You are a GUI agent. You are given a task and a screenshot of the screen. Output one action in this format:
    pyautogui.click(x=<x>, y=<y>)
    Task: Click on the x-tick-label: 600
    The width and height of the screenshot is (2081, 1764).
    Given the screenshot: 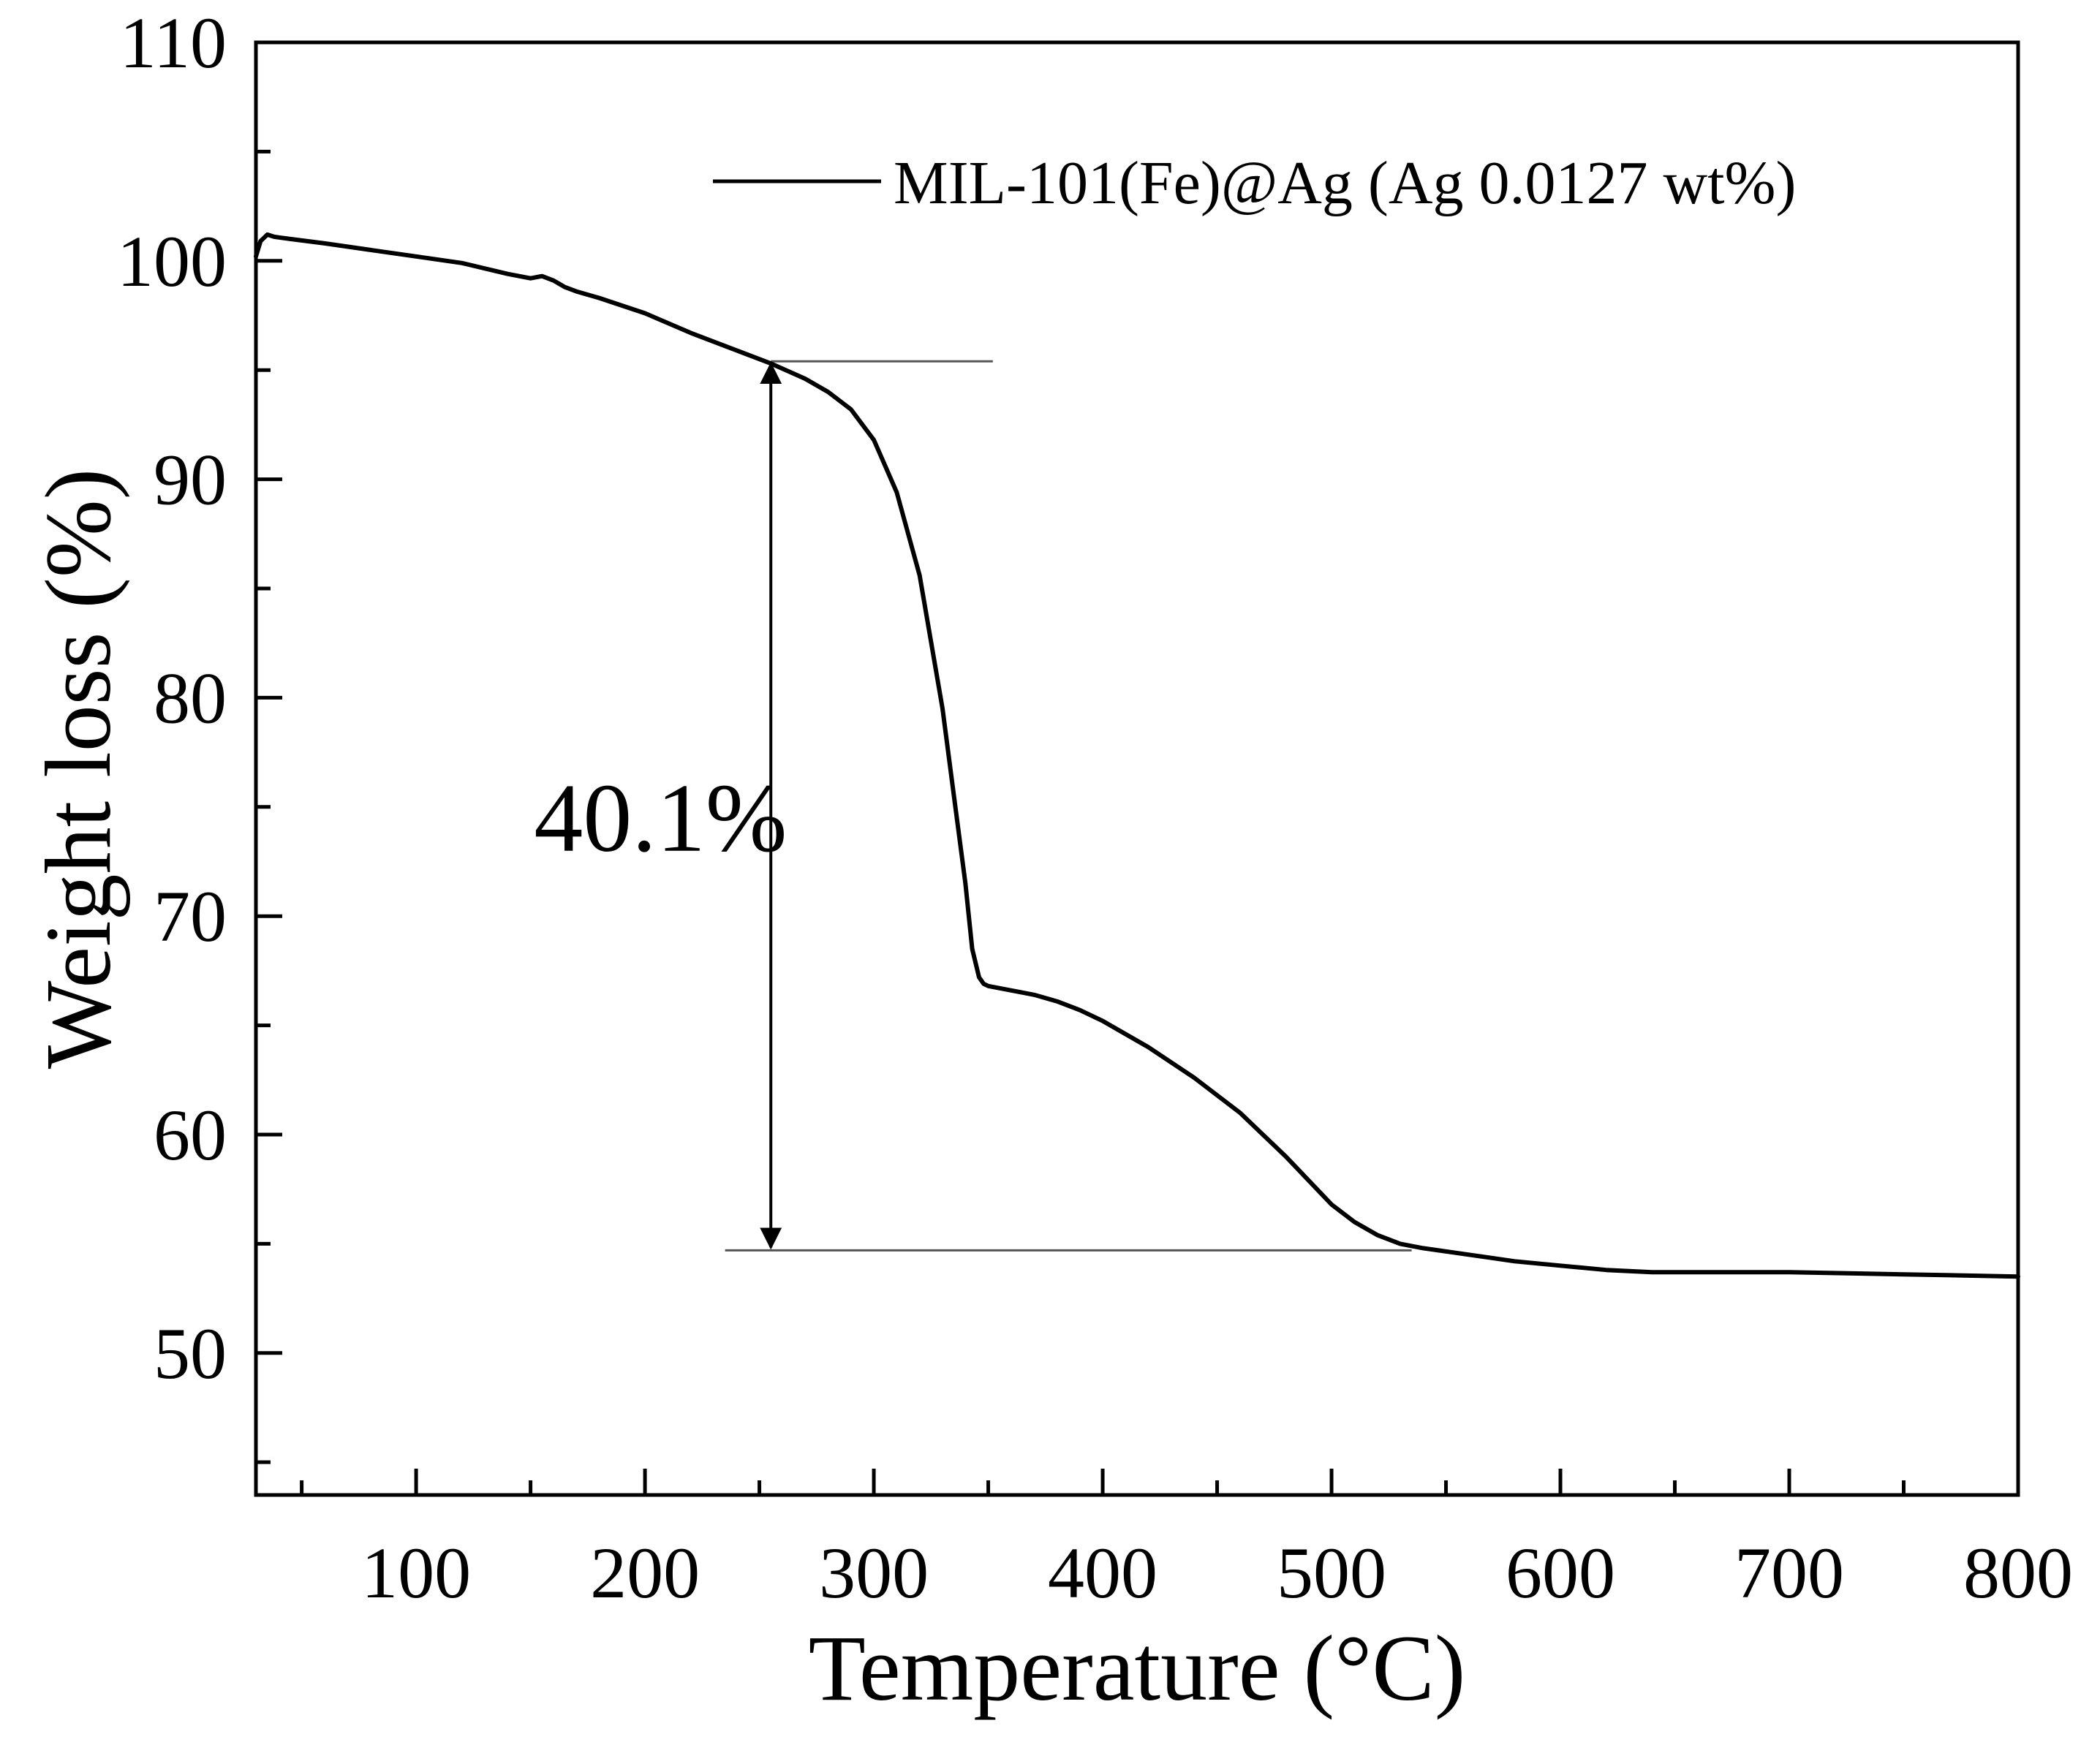 What is the action you would take?
    pyautogui.click(x=1560, y=1573)
    